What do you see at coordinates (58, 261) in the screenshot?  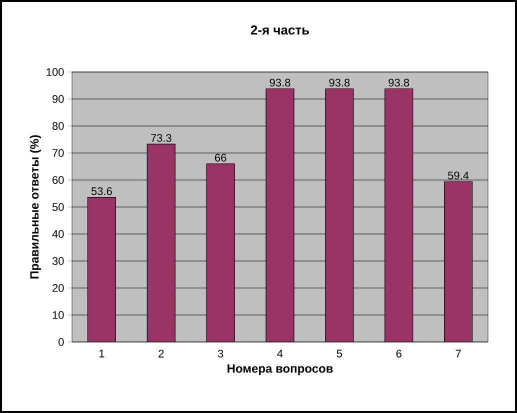 I see `y-tick-label: 30` at bounding box center [58, 261].